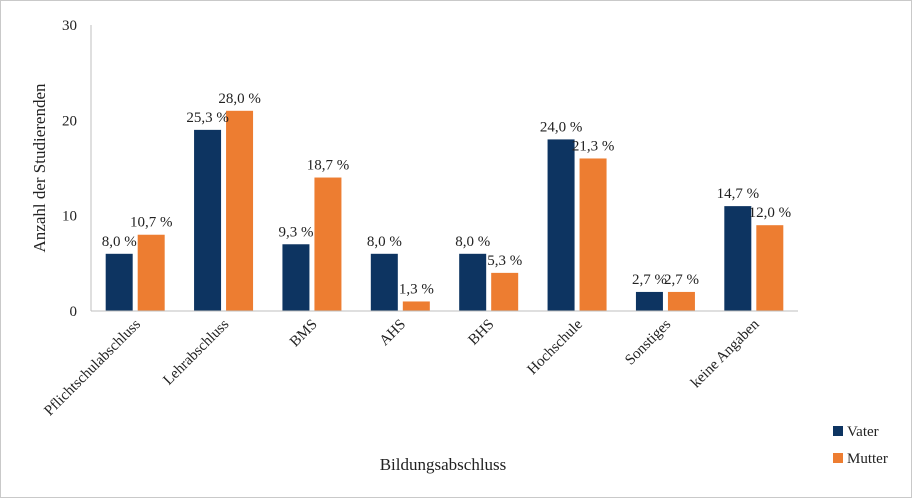  What do you see at coordinates (770, 213) in the screenshot?
I see `data-label-mutter: 12,0 %` at bounding box center [770, 213].